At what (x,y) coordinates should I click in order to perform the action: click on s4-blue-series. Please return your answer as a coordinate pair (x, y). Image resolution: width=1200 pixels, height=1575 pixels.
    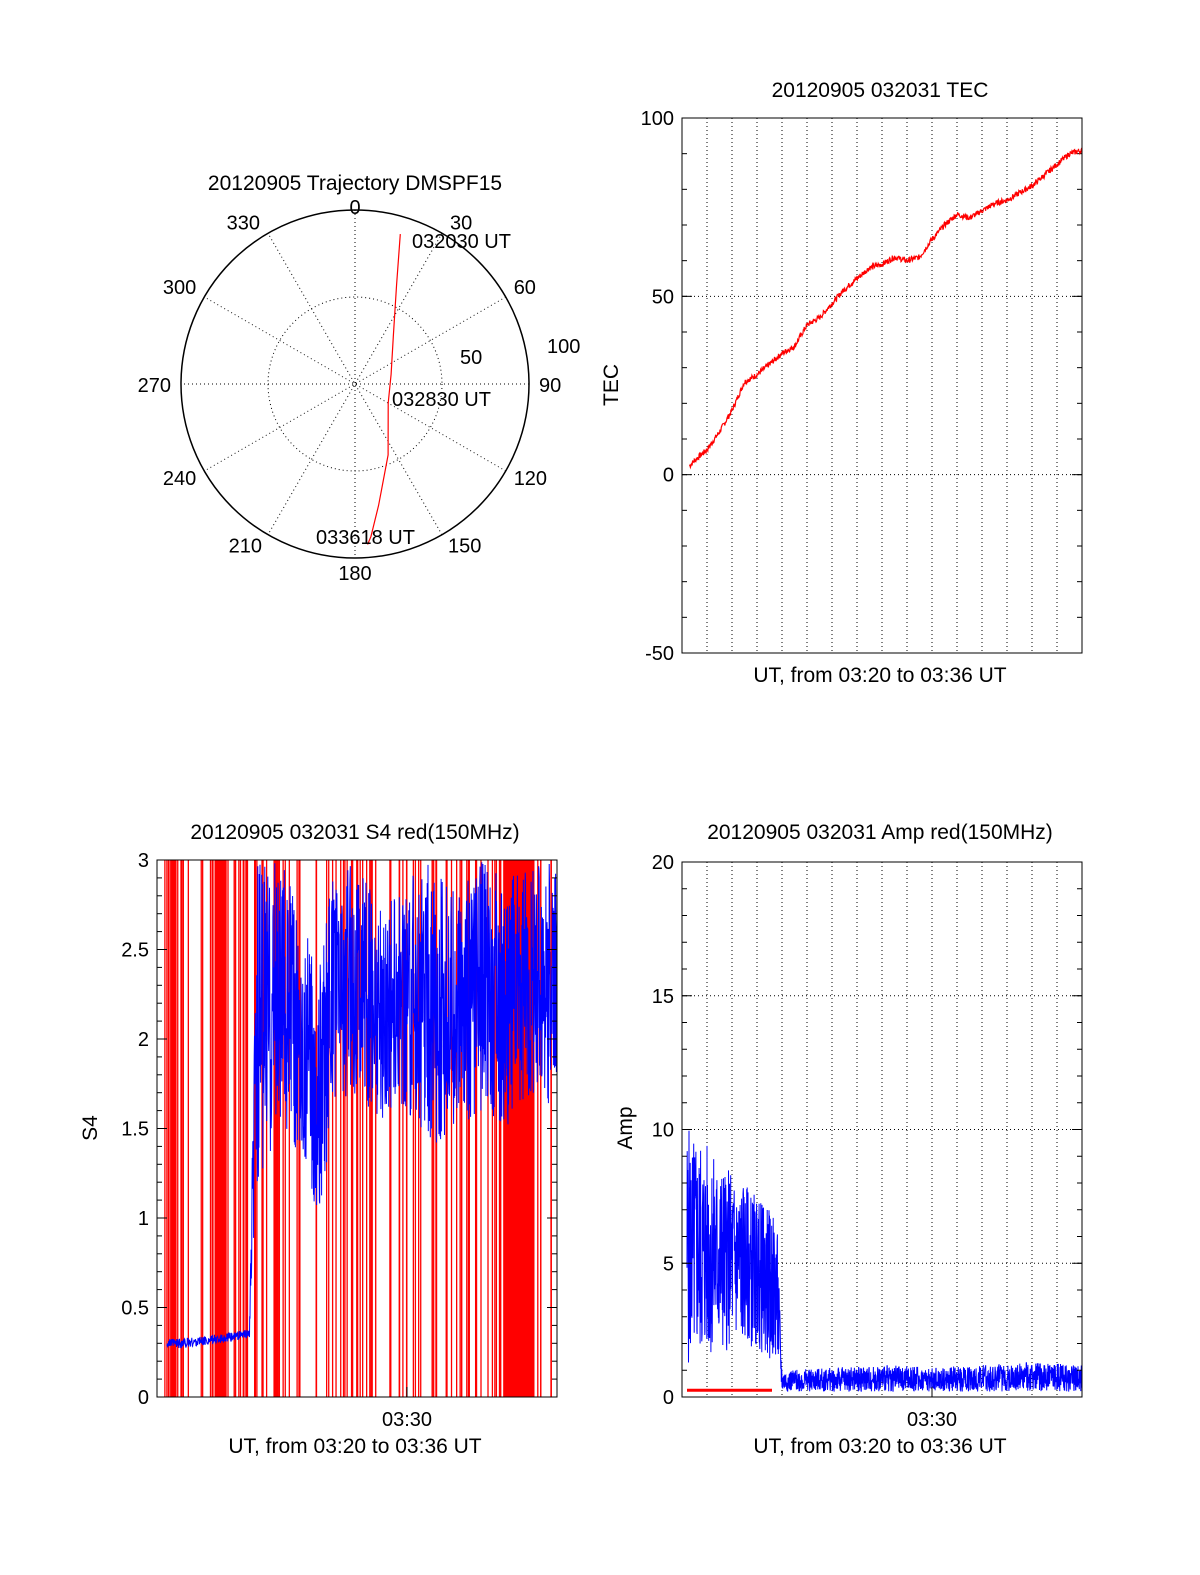
    Looking at the image, I should click on (362, 1105).